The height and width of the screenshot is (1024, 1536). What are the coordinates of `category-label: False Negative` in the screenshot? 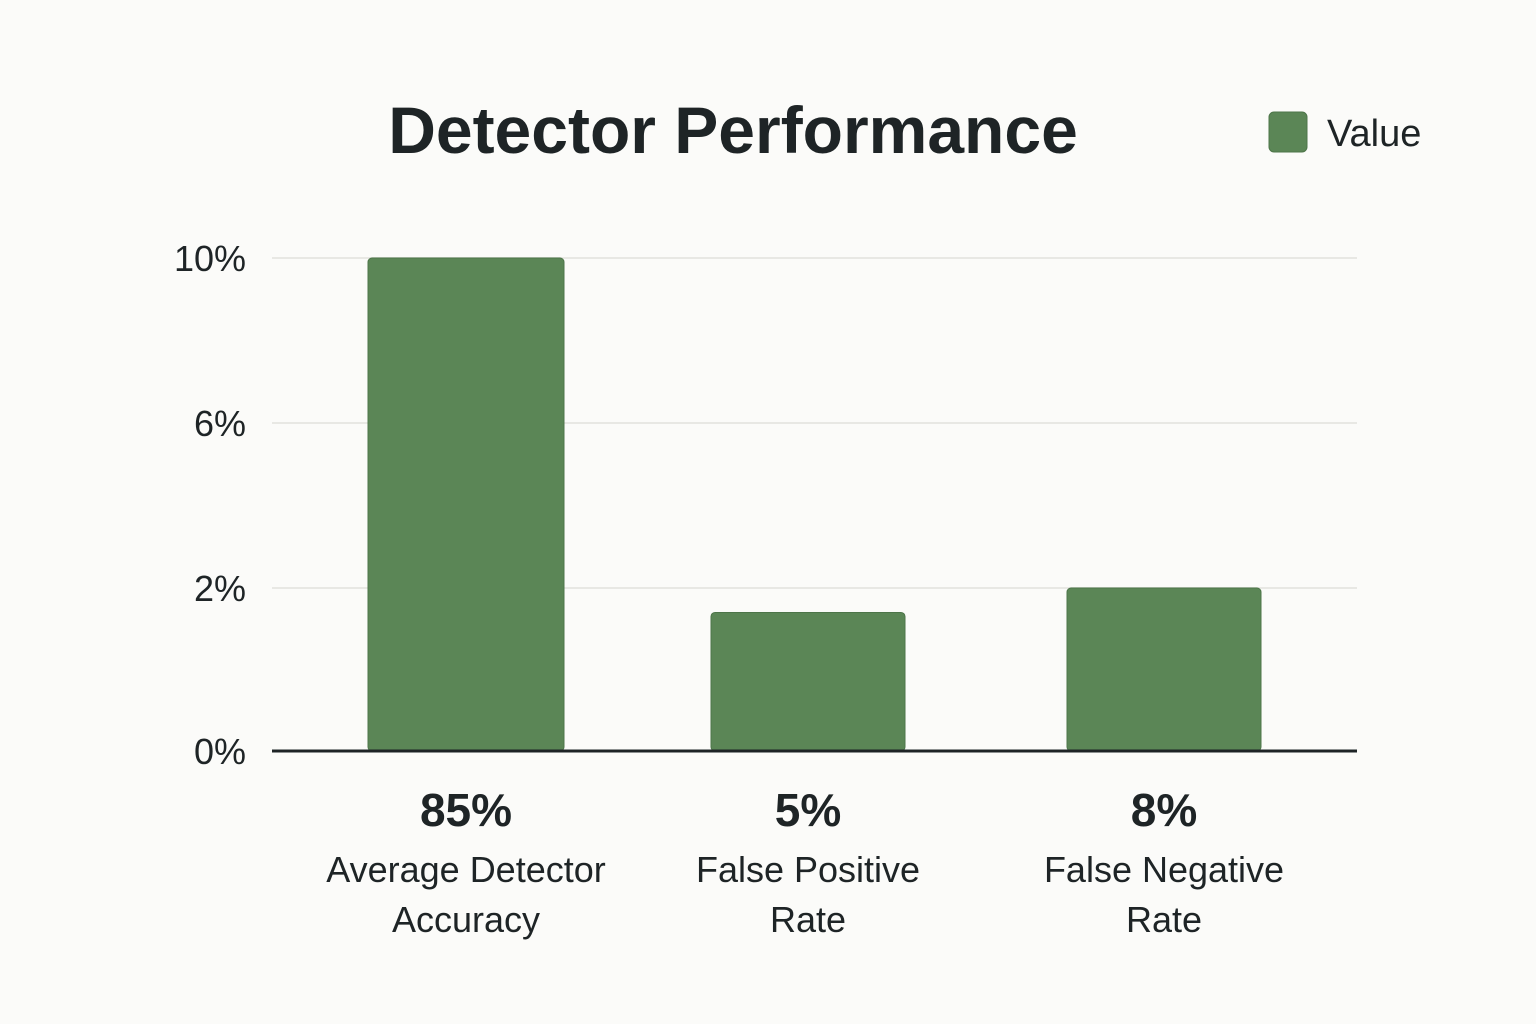 It's located at (1164, 869).